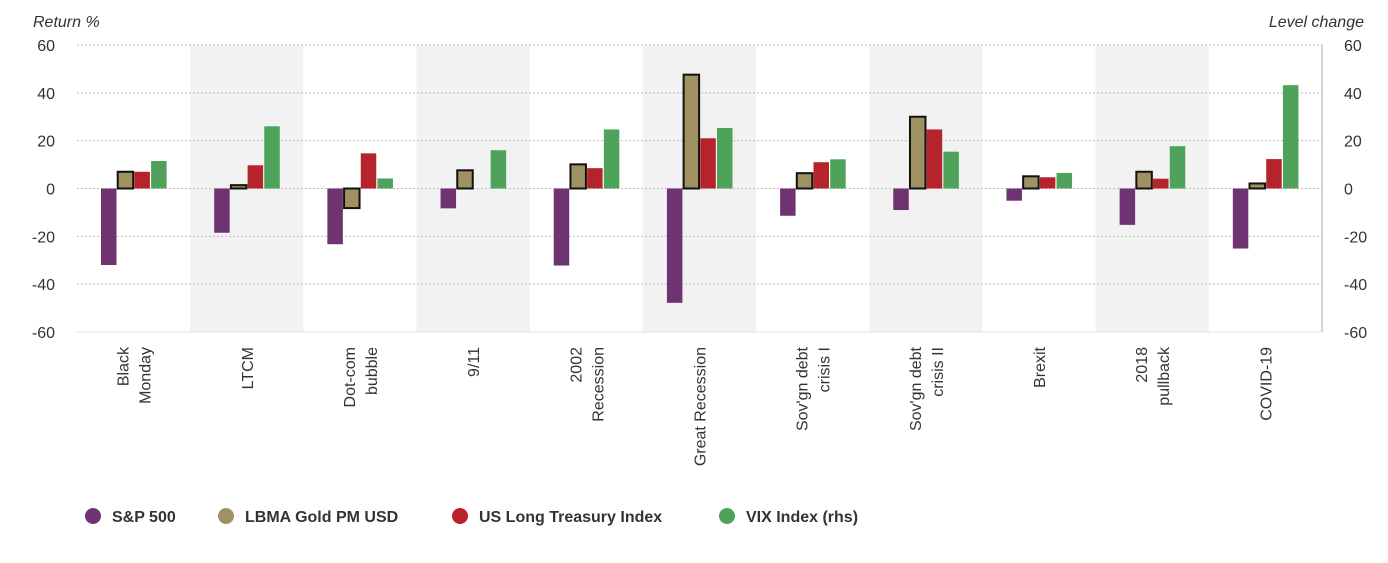  I want to click on legend-label: LBMA Gold PM USD, so click(321, 517).